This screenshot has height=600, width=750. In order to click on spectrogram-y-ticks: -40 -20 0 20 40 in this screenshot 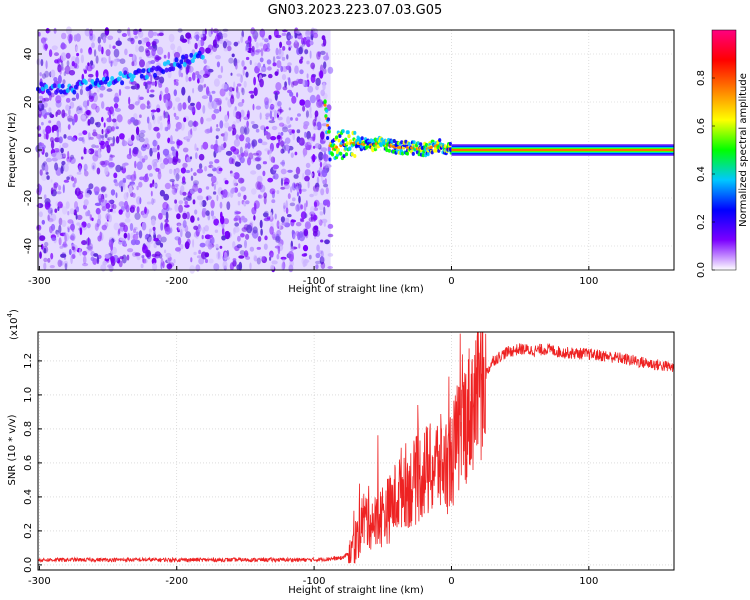, I will do `click(32, 151)`.